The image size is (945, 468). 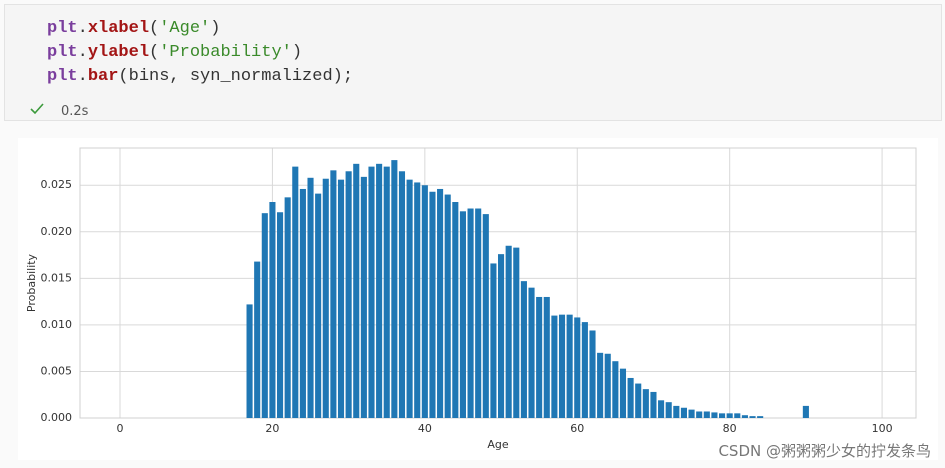 I want to click on y-tick-label: 0.025, so click(x=57, y=184).